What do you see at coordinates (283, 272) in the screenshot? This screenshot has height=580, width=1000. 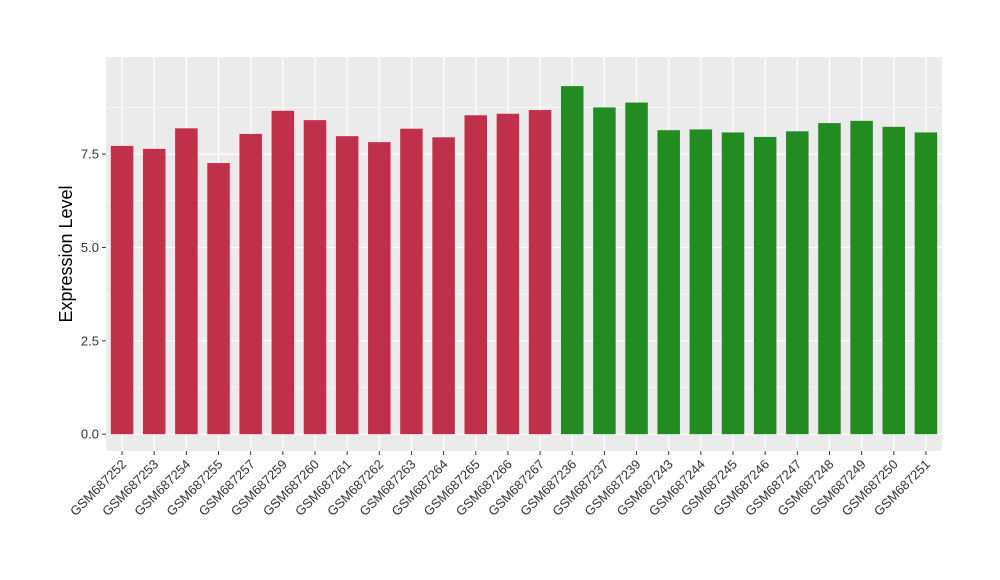 I see `bar-GSM687259` at bounding box center [283, 272].